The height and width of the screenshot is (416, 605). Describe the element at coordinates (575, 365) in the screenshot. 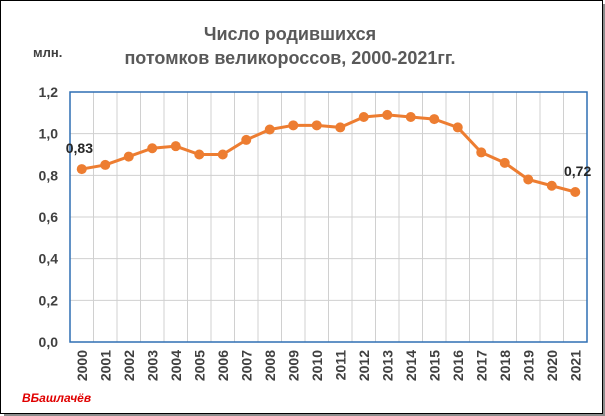

I see `x-tick-label: 2021` at that location.